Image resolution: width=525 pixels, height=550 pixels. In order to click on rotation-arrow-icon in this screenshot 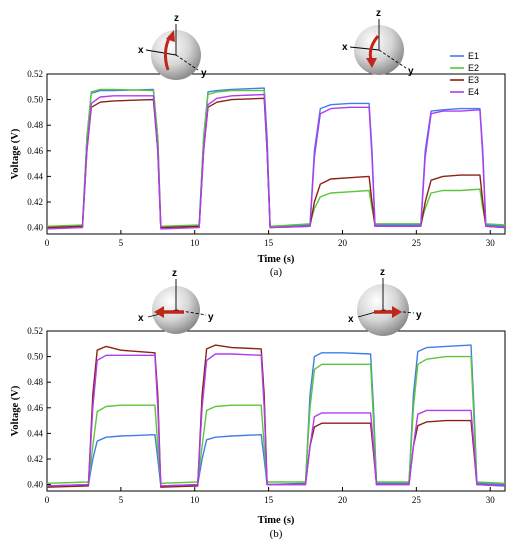, I will do `click(374, 48)`.